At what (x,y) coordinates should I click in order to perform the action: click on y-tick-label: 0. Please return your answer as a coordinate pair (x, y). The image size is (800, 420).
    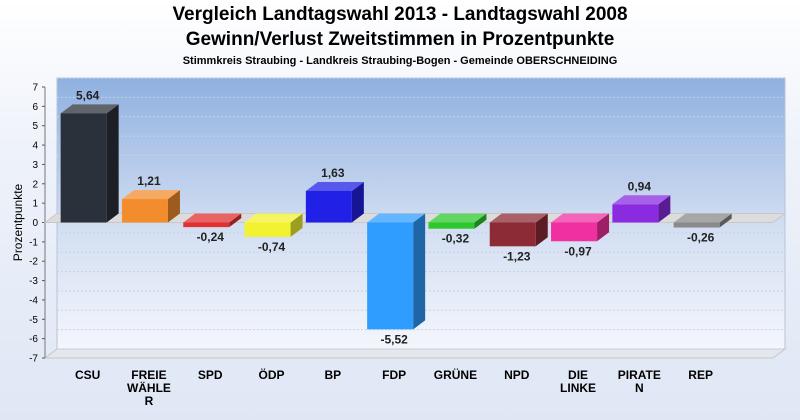
    Looking at the image, I should click on (35, 223).